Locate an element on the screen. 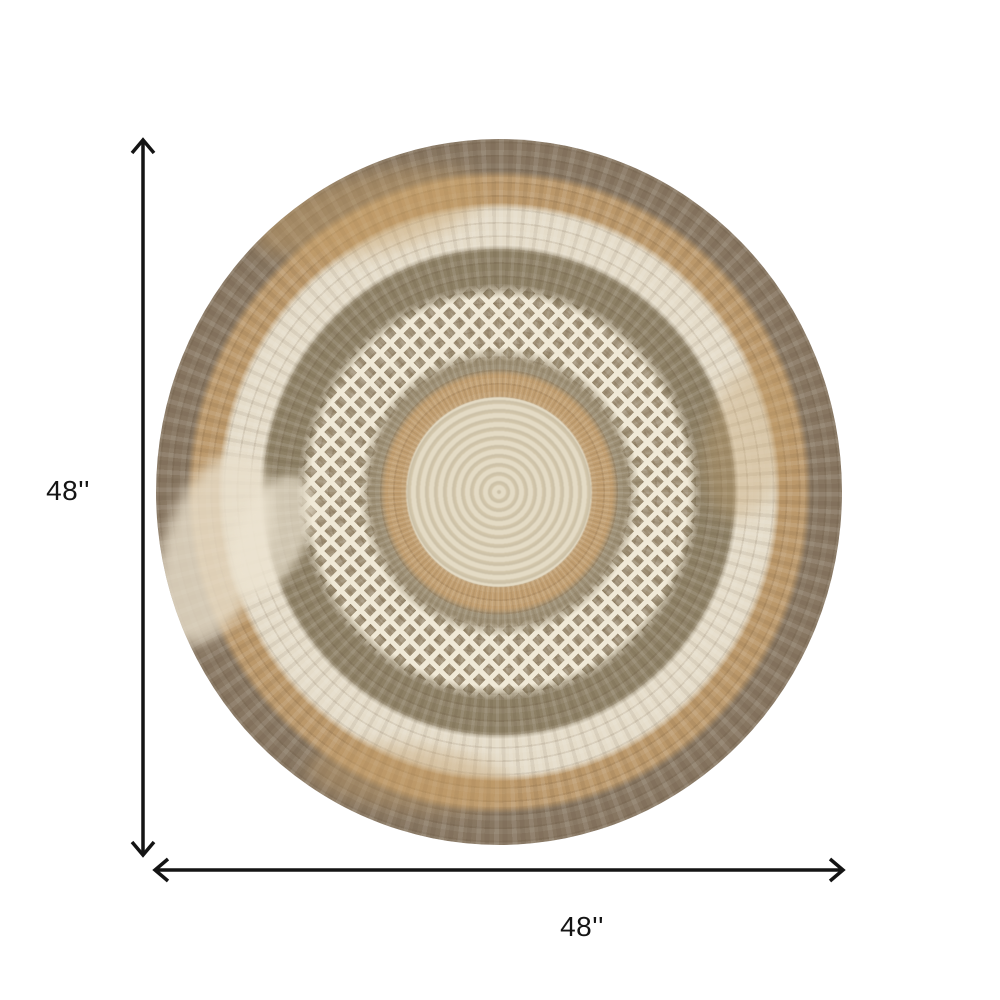  height-dimension-arrow is located at coordinates (143, 497).